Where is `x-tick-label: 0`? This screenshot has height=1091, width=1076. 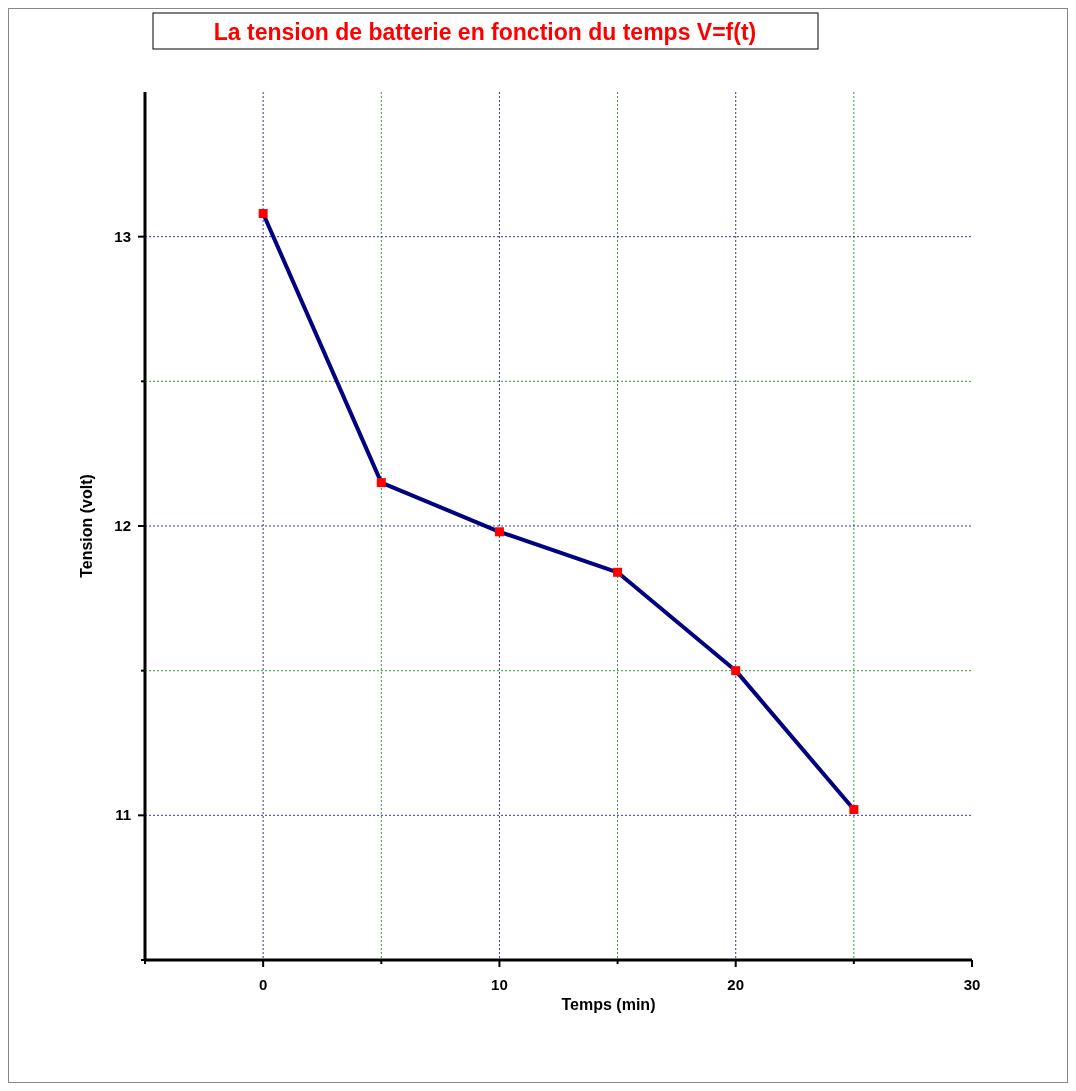
x-tick-label: 0 is located at coordinates (263, 984).